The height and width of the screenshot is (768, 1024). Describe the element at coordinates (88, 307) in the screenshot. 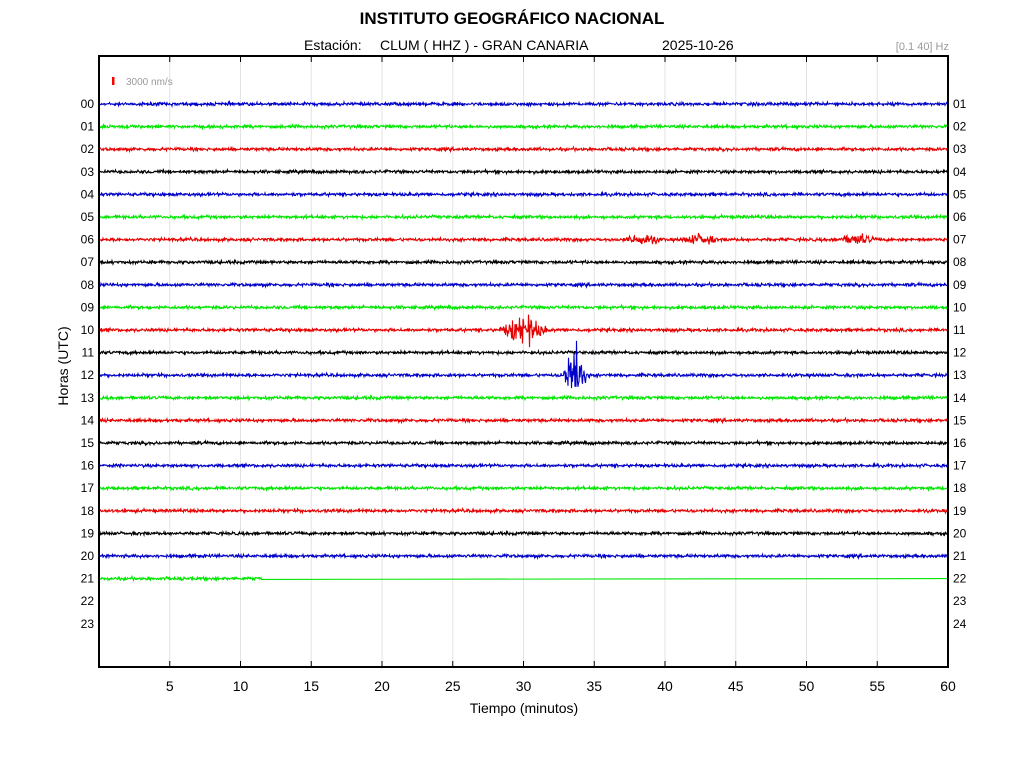

I see `hour-label-left: 09` at that location.